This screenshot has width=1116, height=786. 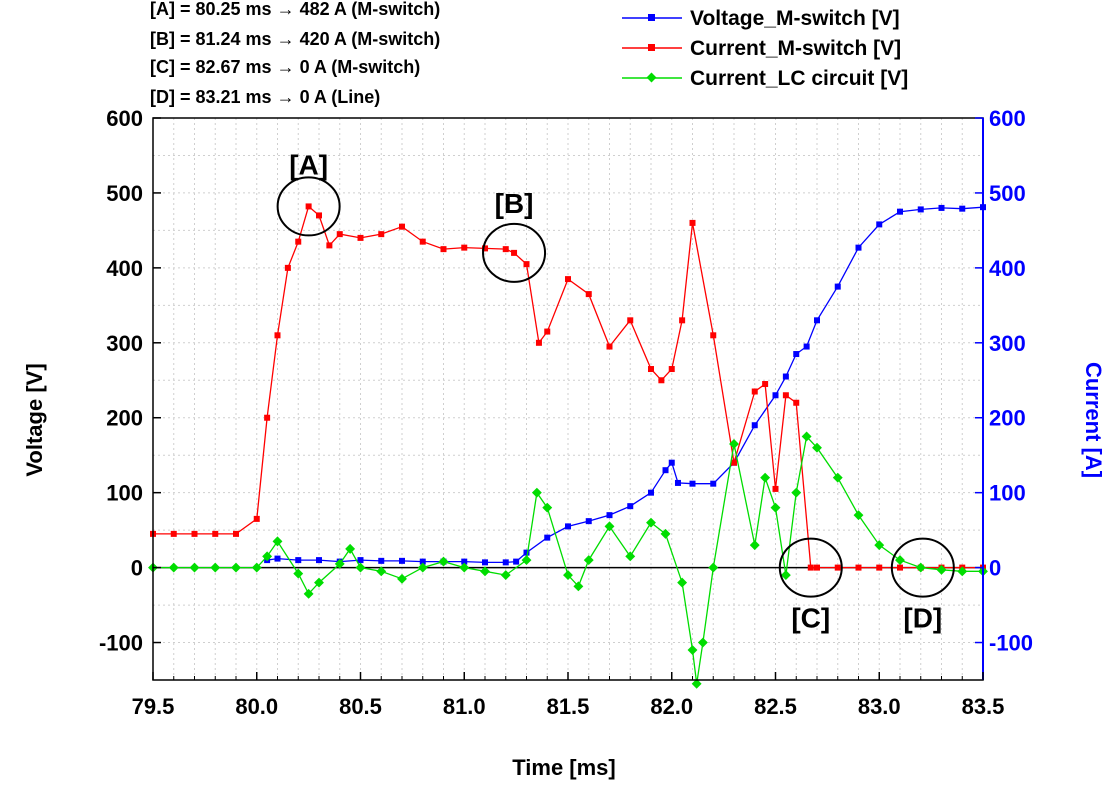 I want to click on x-tick-label: 81.0, so click(x=464, y=706).